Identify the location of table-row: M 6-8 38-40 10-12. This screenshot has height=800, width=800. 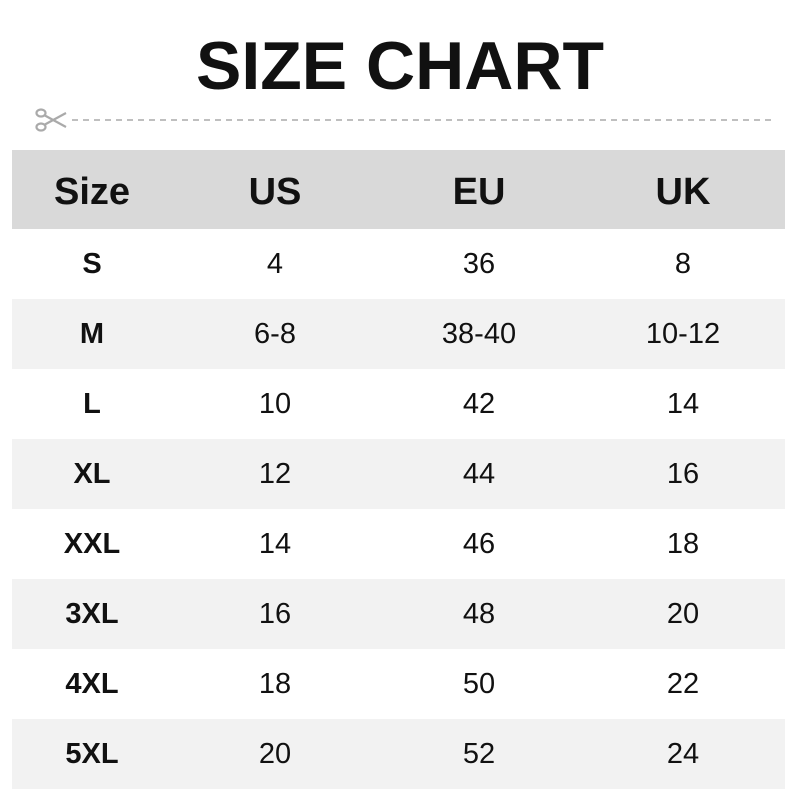
(398, 334).